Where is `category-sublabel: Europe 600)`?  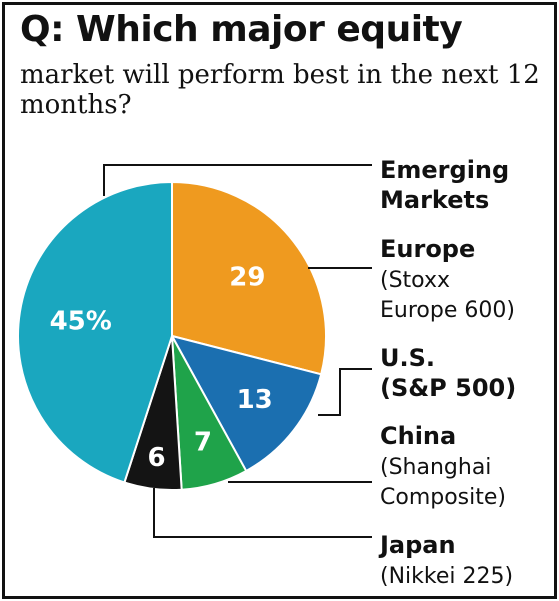
category-sublabel: Europe 600) is located at coordinates (447, 310).